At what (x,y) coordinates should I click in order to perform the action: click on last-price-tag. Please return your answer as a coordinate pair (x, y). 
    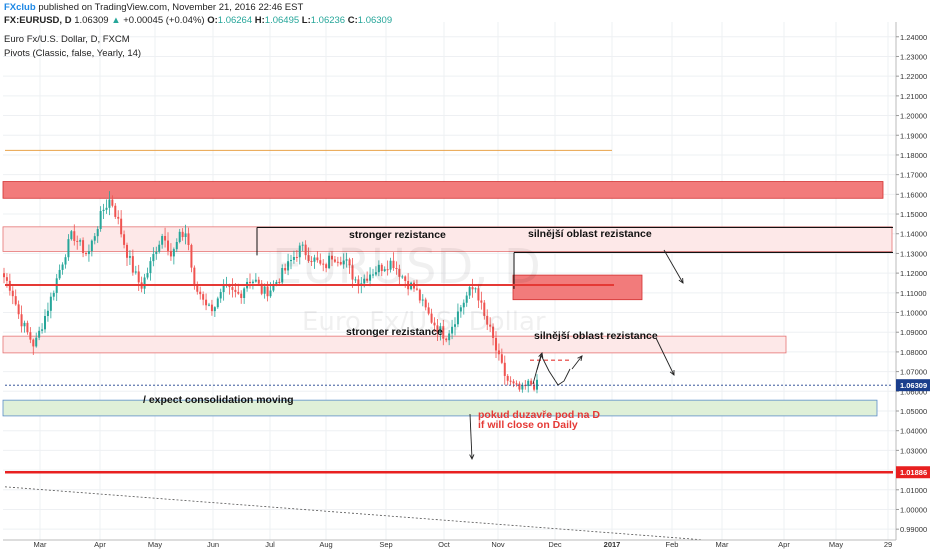
    Looking at the image, I should click on (913, 385).